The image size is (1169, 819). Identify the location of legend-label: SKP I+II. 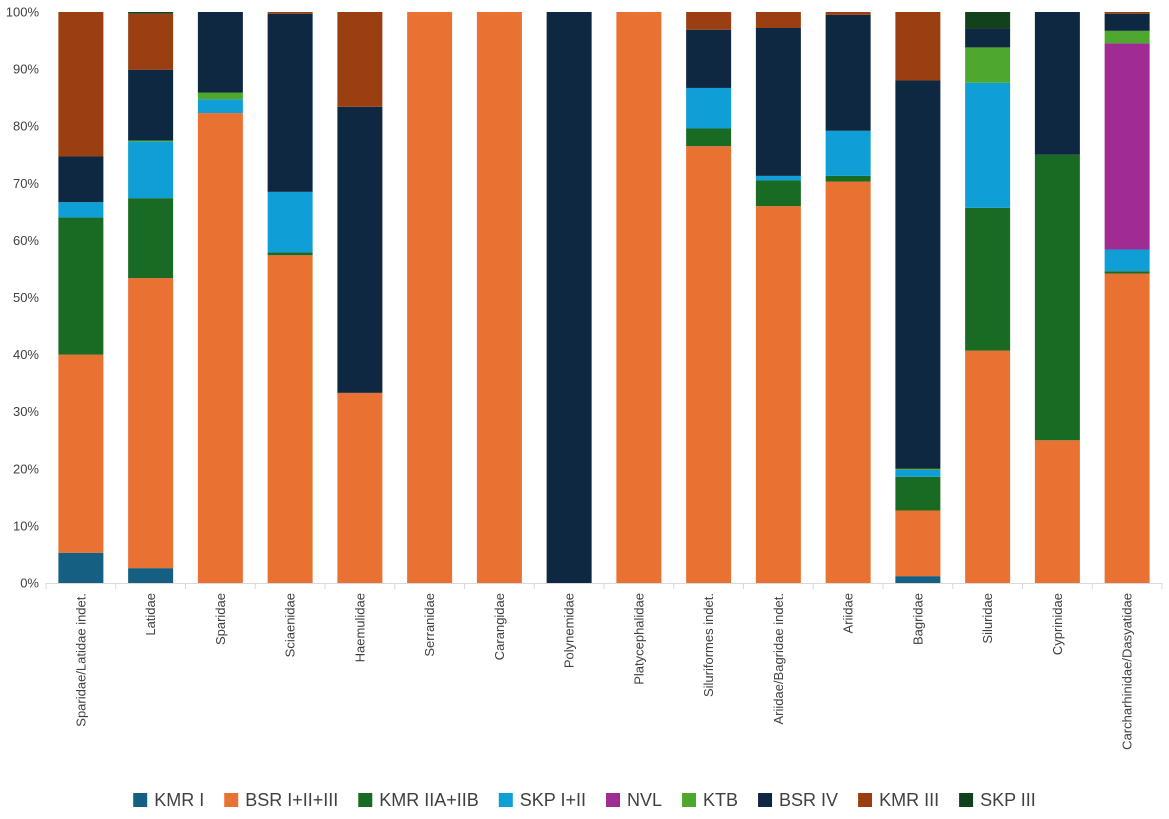
(553, 800).